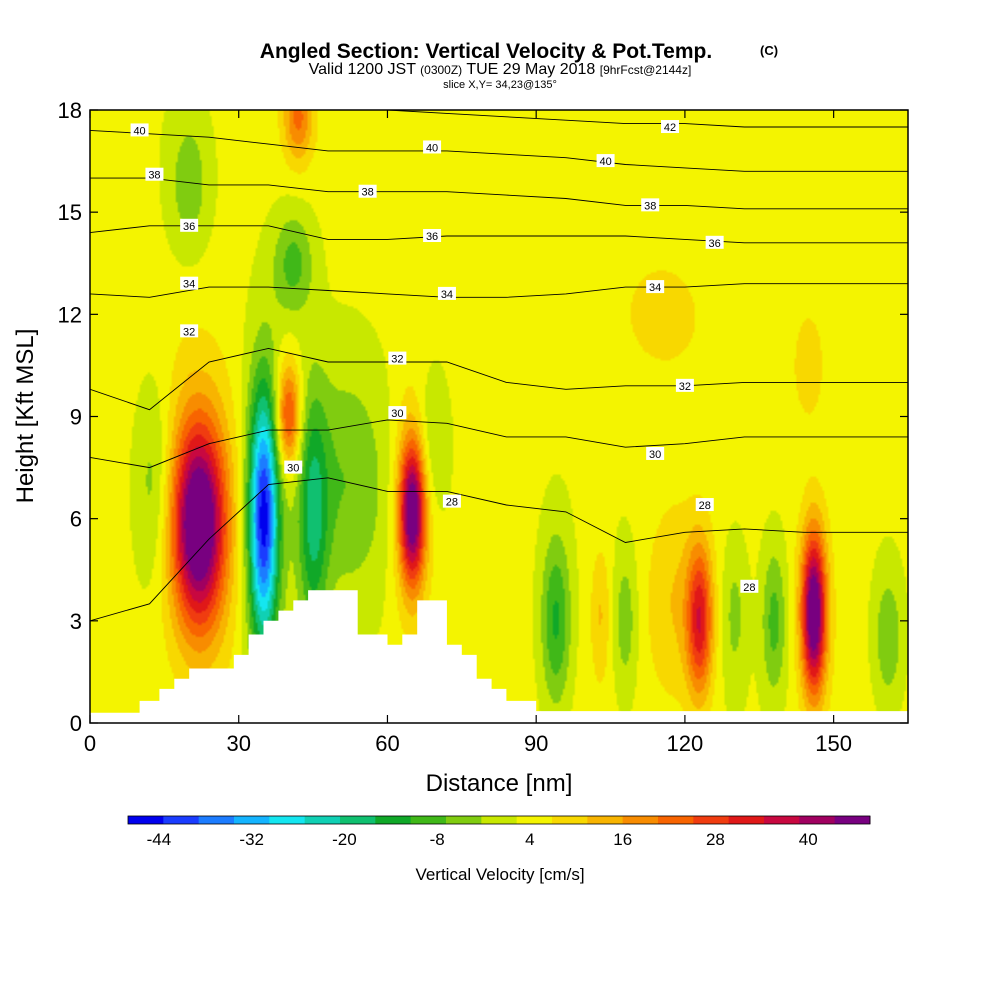 This screenshot has width=1000, height=1000. I want to click on valid-zulu: (0300Z), so click(441, 70).